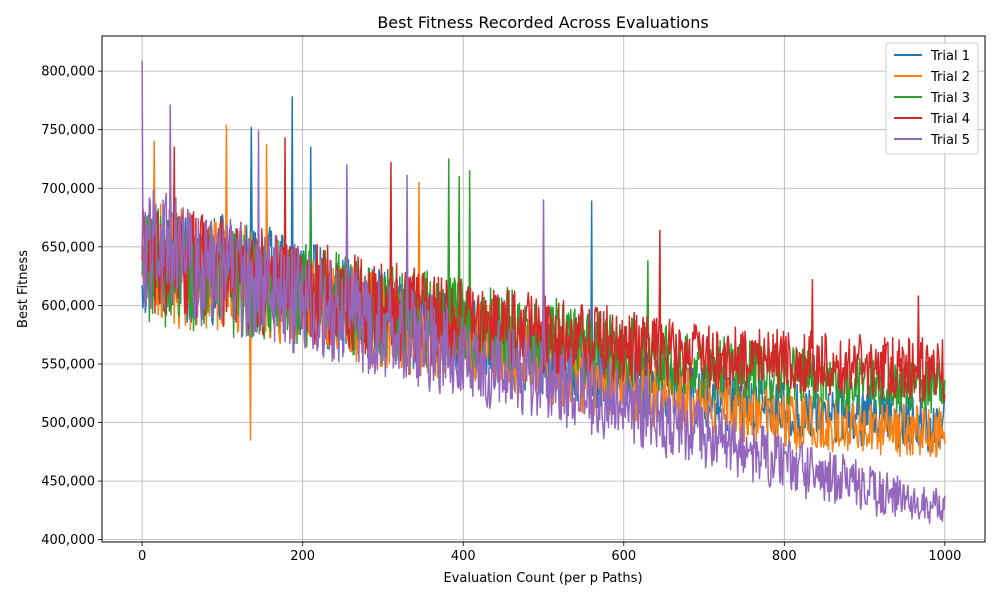 The height and width of the screenshot is (600, 1000). Describe the element at coordinates (542, 578) in the screenshot. I see `x-axis-label: Evaluation Count (per p Paths)` at that location.